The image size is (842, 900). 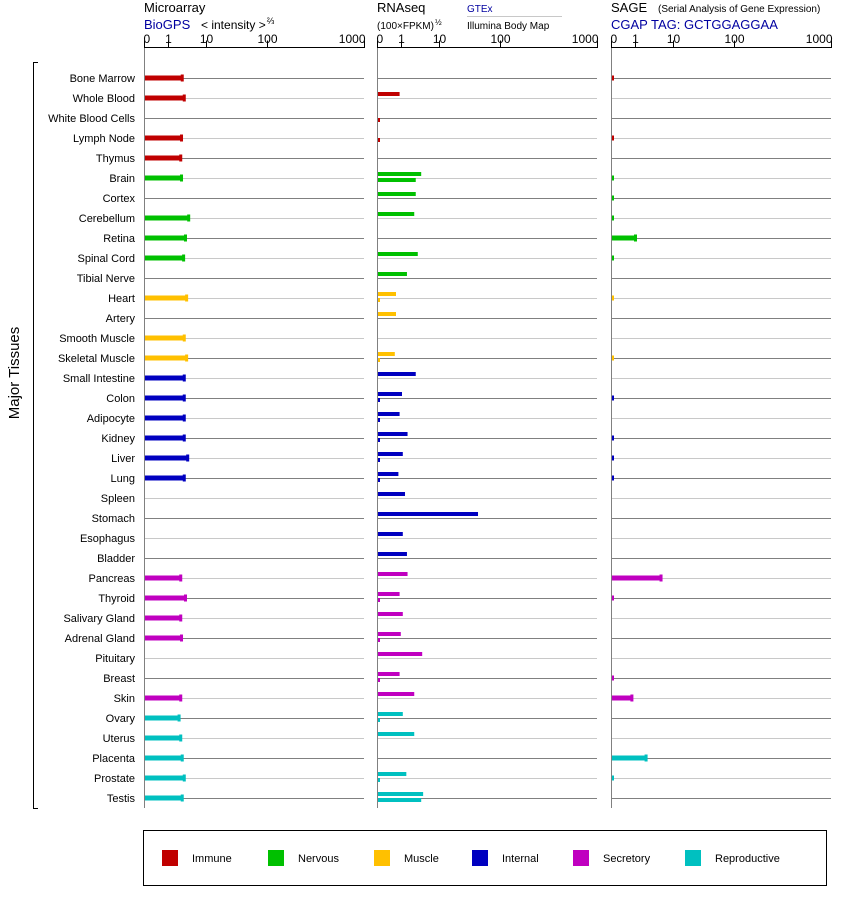 What do you see at coordinates (122, 179) in the screenshot?
I see `tissue-label: Brain` at bounding box center [122, 179].